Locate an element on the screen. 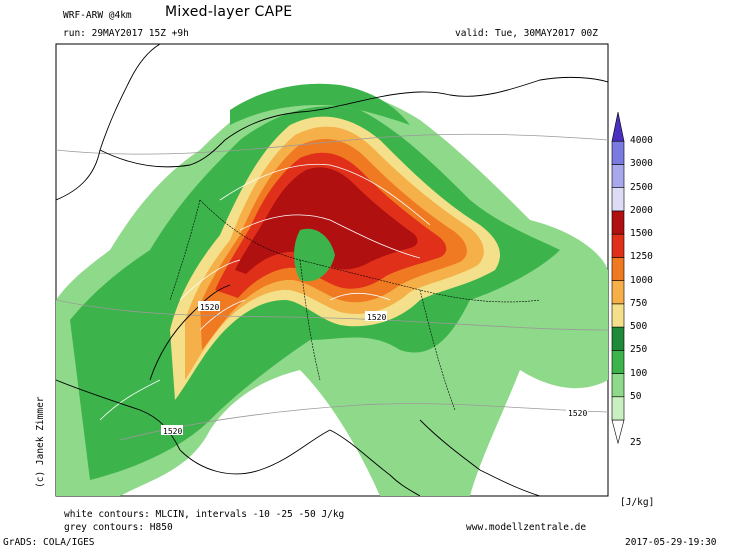  run-label: run: 29MAY2017 15Z +9h is located at coordinates (126, 33).